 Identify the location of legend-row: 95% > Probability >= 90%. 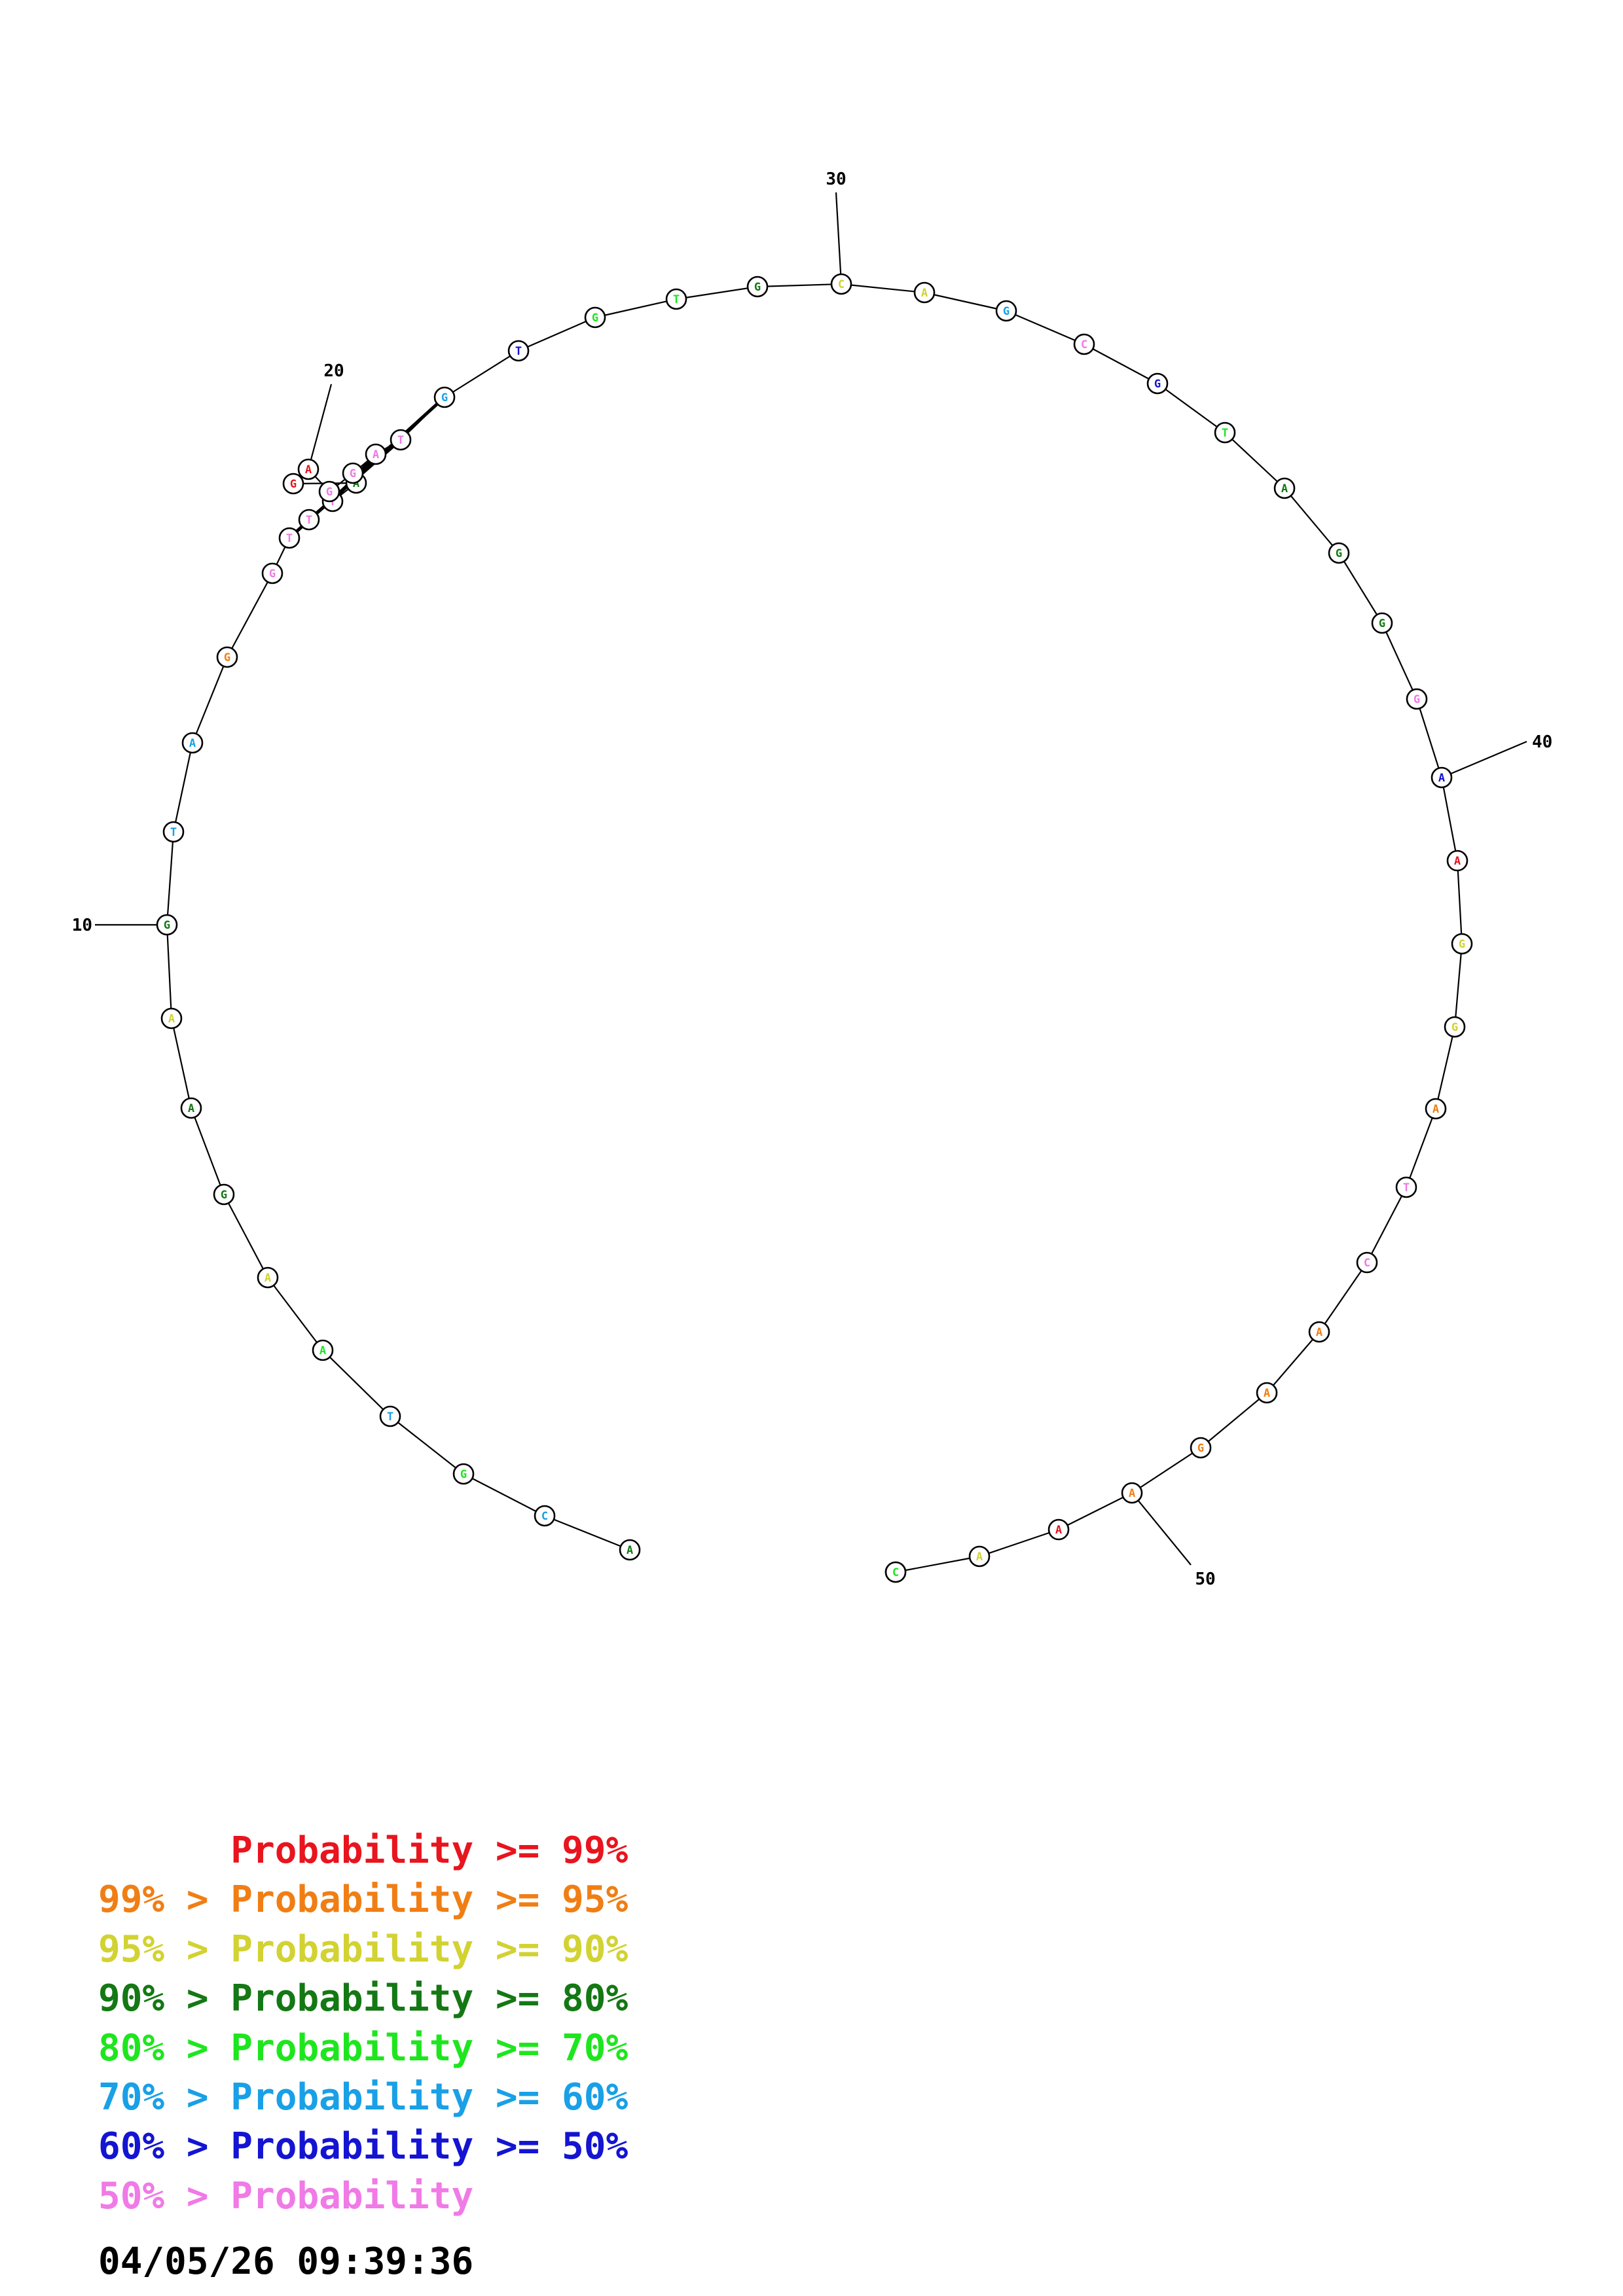
(363, 1949).